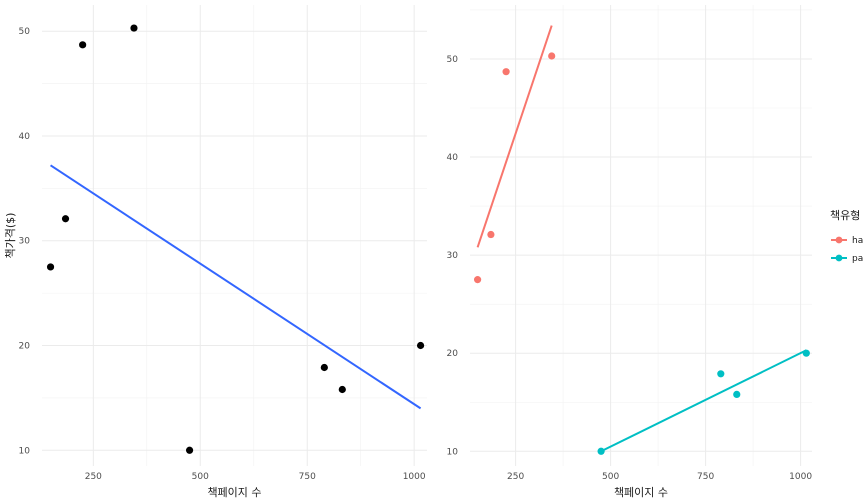 This screenshot has height=504, width=864. Describe the element at coordinates (845, 215) in the screenshot. I see `legend-title: 책유형` at that location.